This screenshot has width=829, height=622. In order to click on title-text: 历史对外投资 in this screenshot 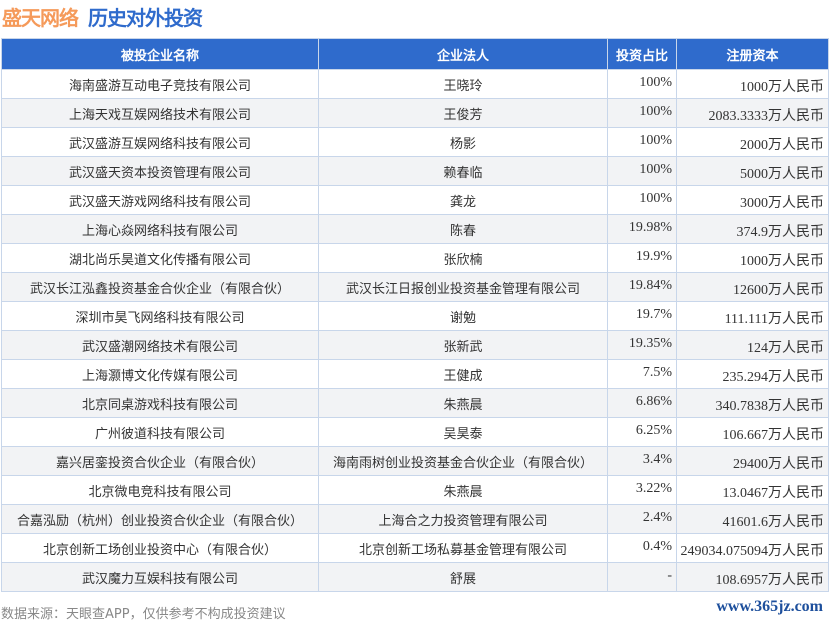, I will do `click(145, 18)`.